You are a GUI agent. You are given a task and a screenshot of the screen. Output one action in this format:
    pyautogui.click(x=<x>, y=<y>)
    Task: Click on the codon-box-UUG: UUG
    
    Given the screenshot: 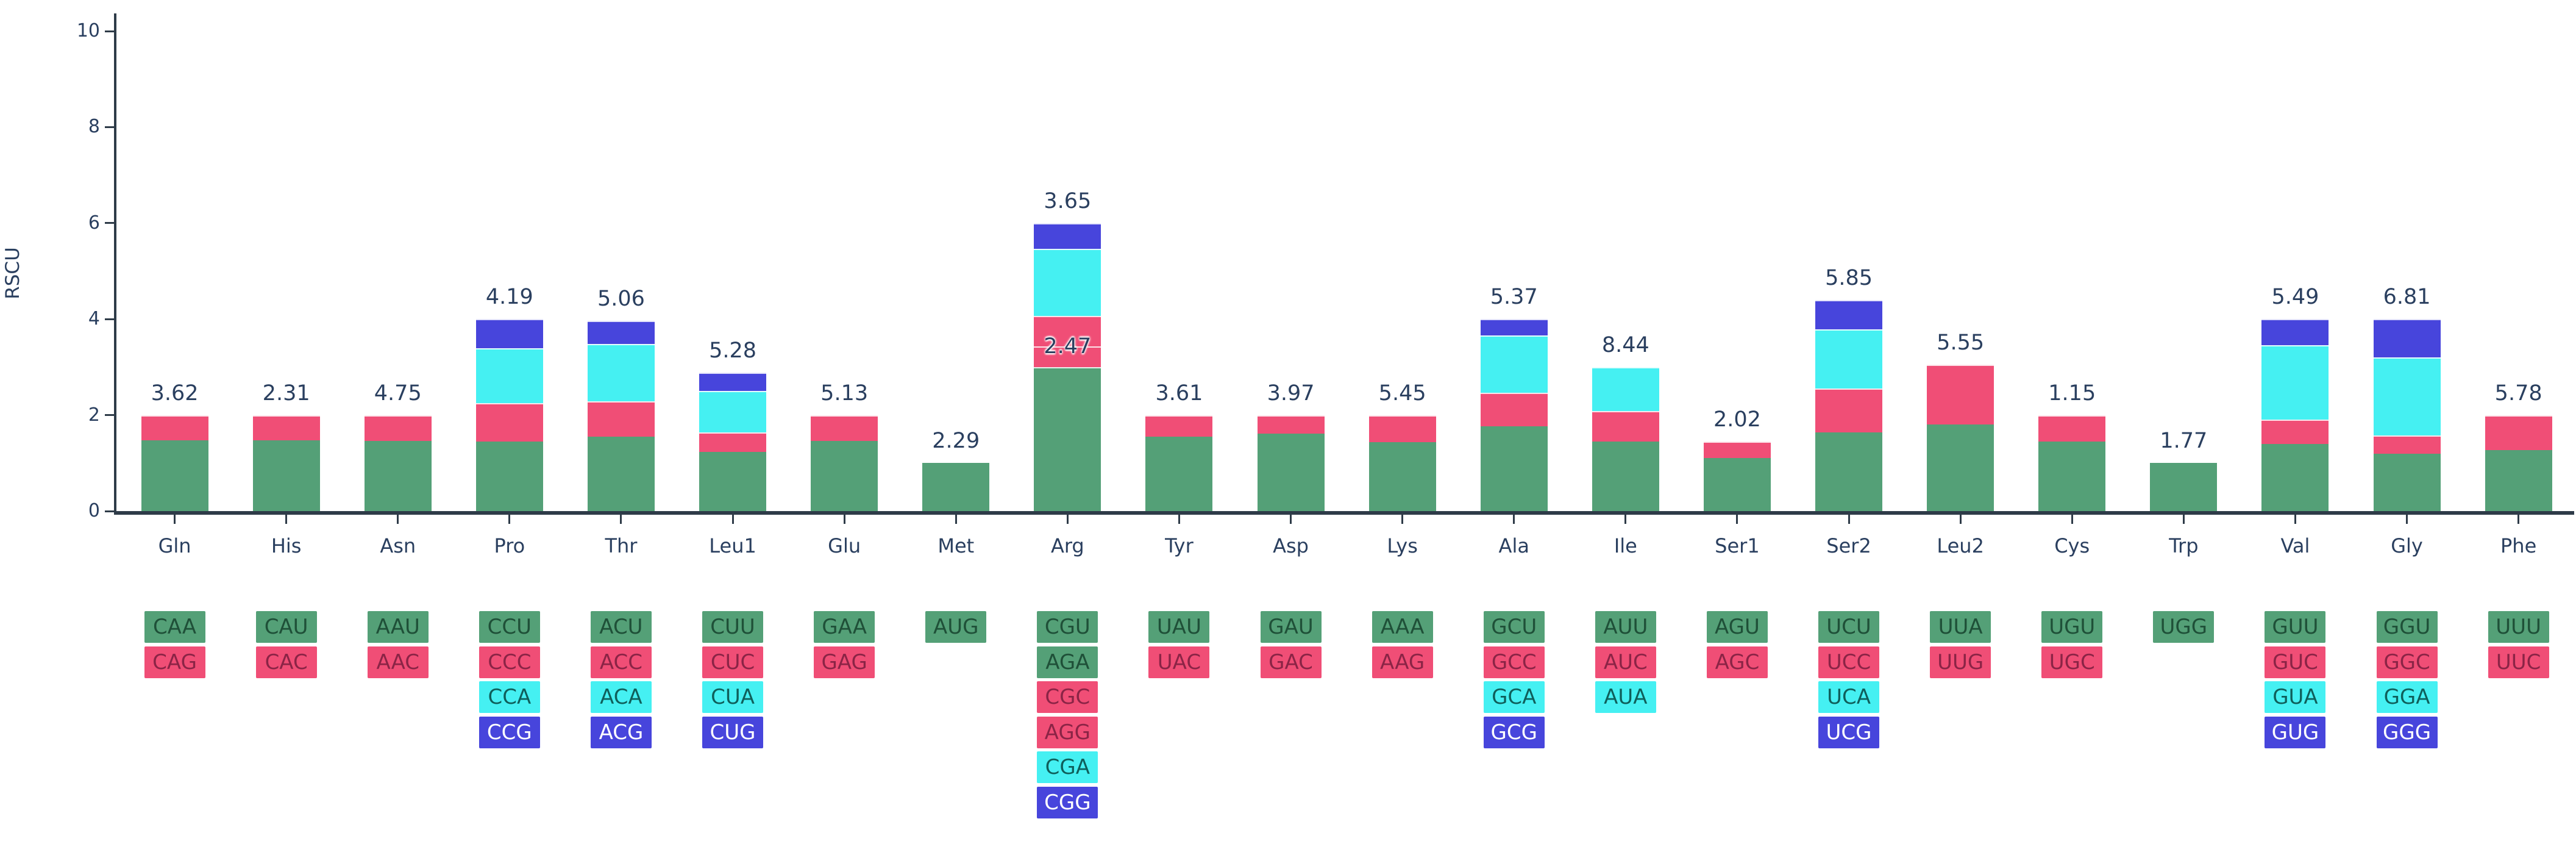 What is the action you would take?
    pyautogui.click(x=1960, y=662)
    